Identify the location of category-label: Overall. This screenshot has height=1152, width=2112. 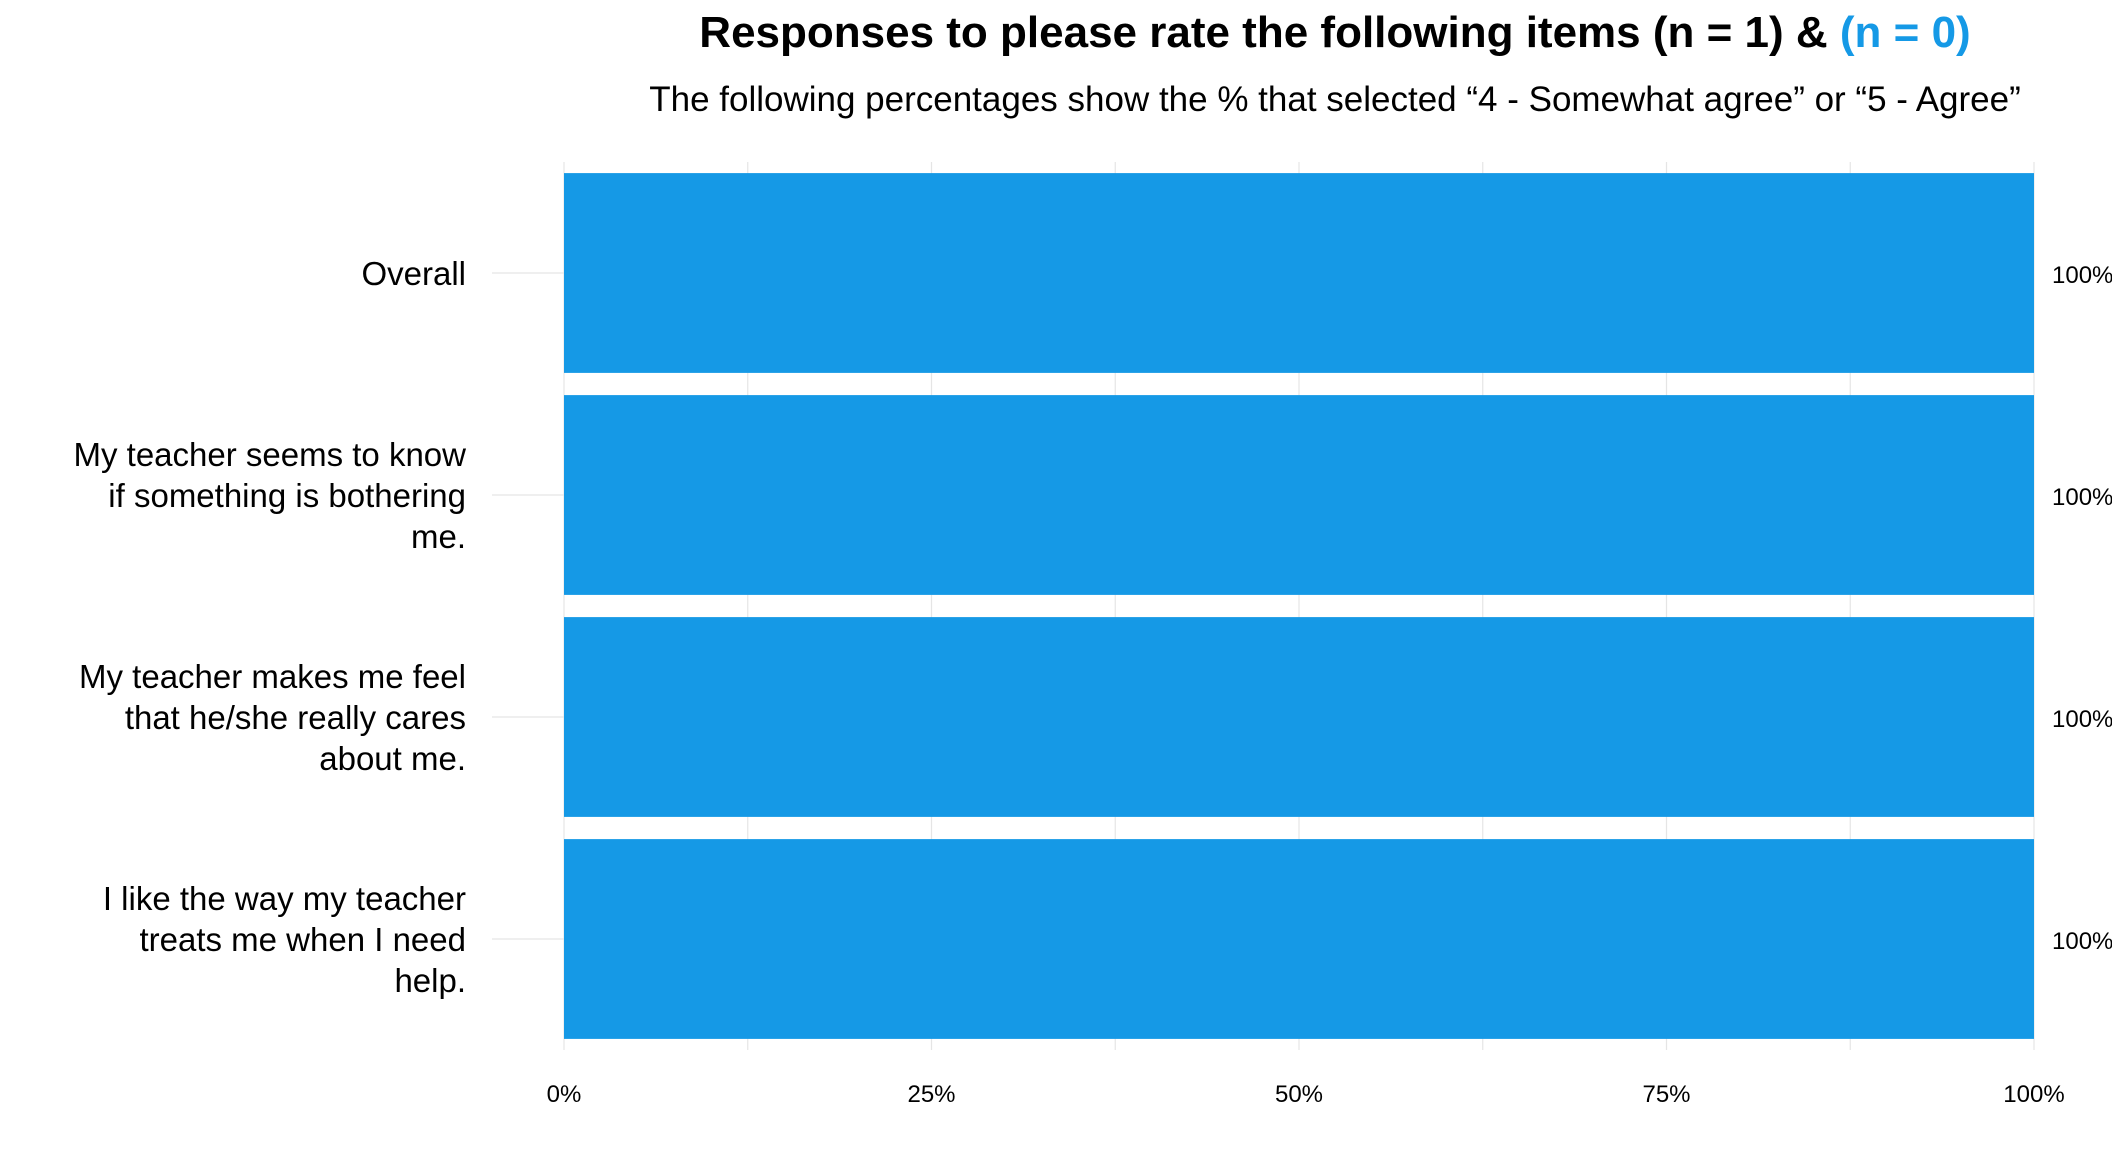
(413, 273).